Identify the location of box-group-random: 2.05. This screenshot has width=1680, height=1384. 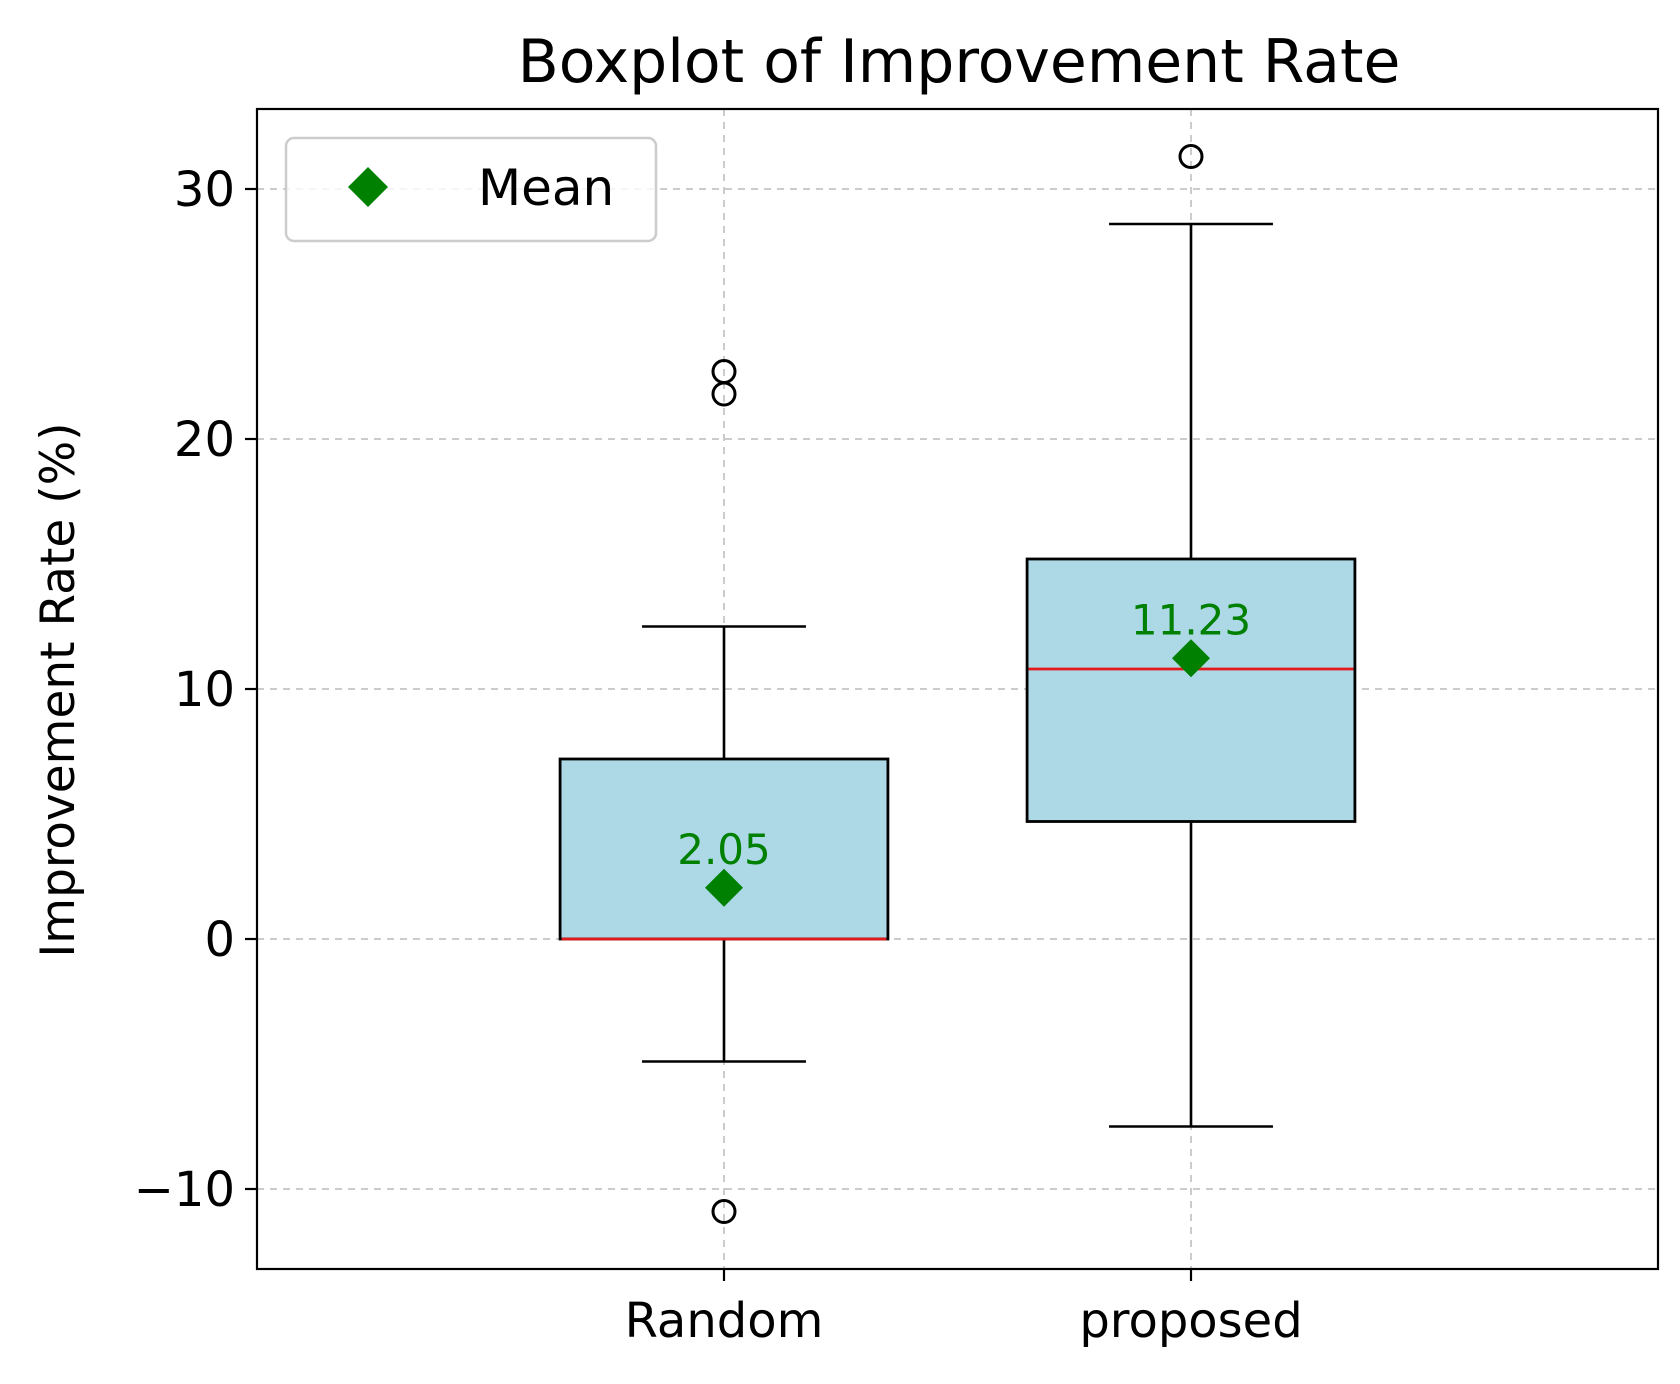
(724, 791).